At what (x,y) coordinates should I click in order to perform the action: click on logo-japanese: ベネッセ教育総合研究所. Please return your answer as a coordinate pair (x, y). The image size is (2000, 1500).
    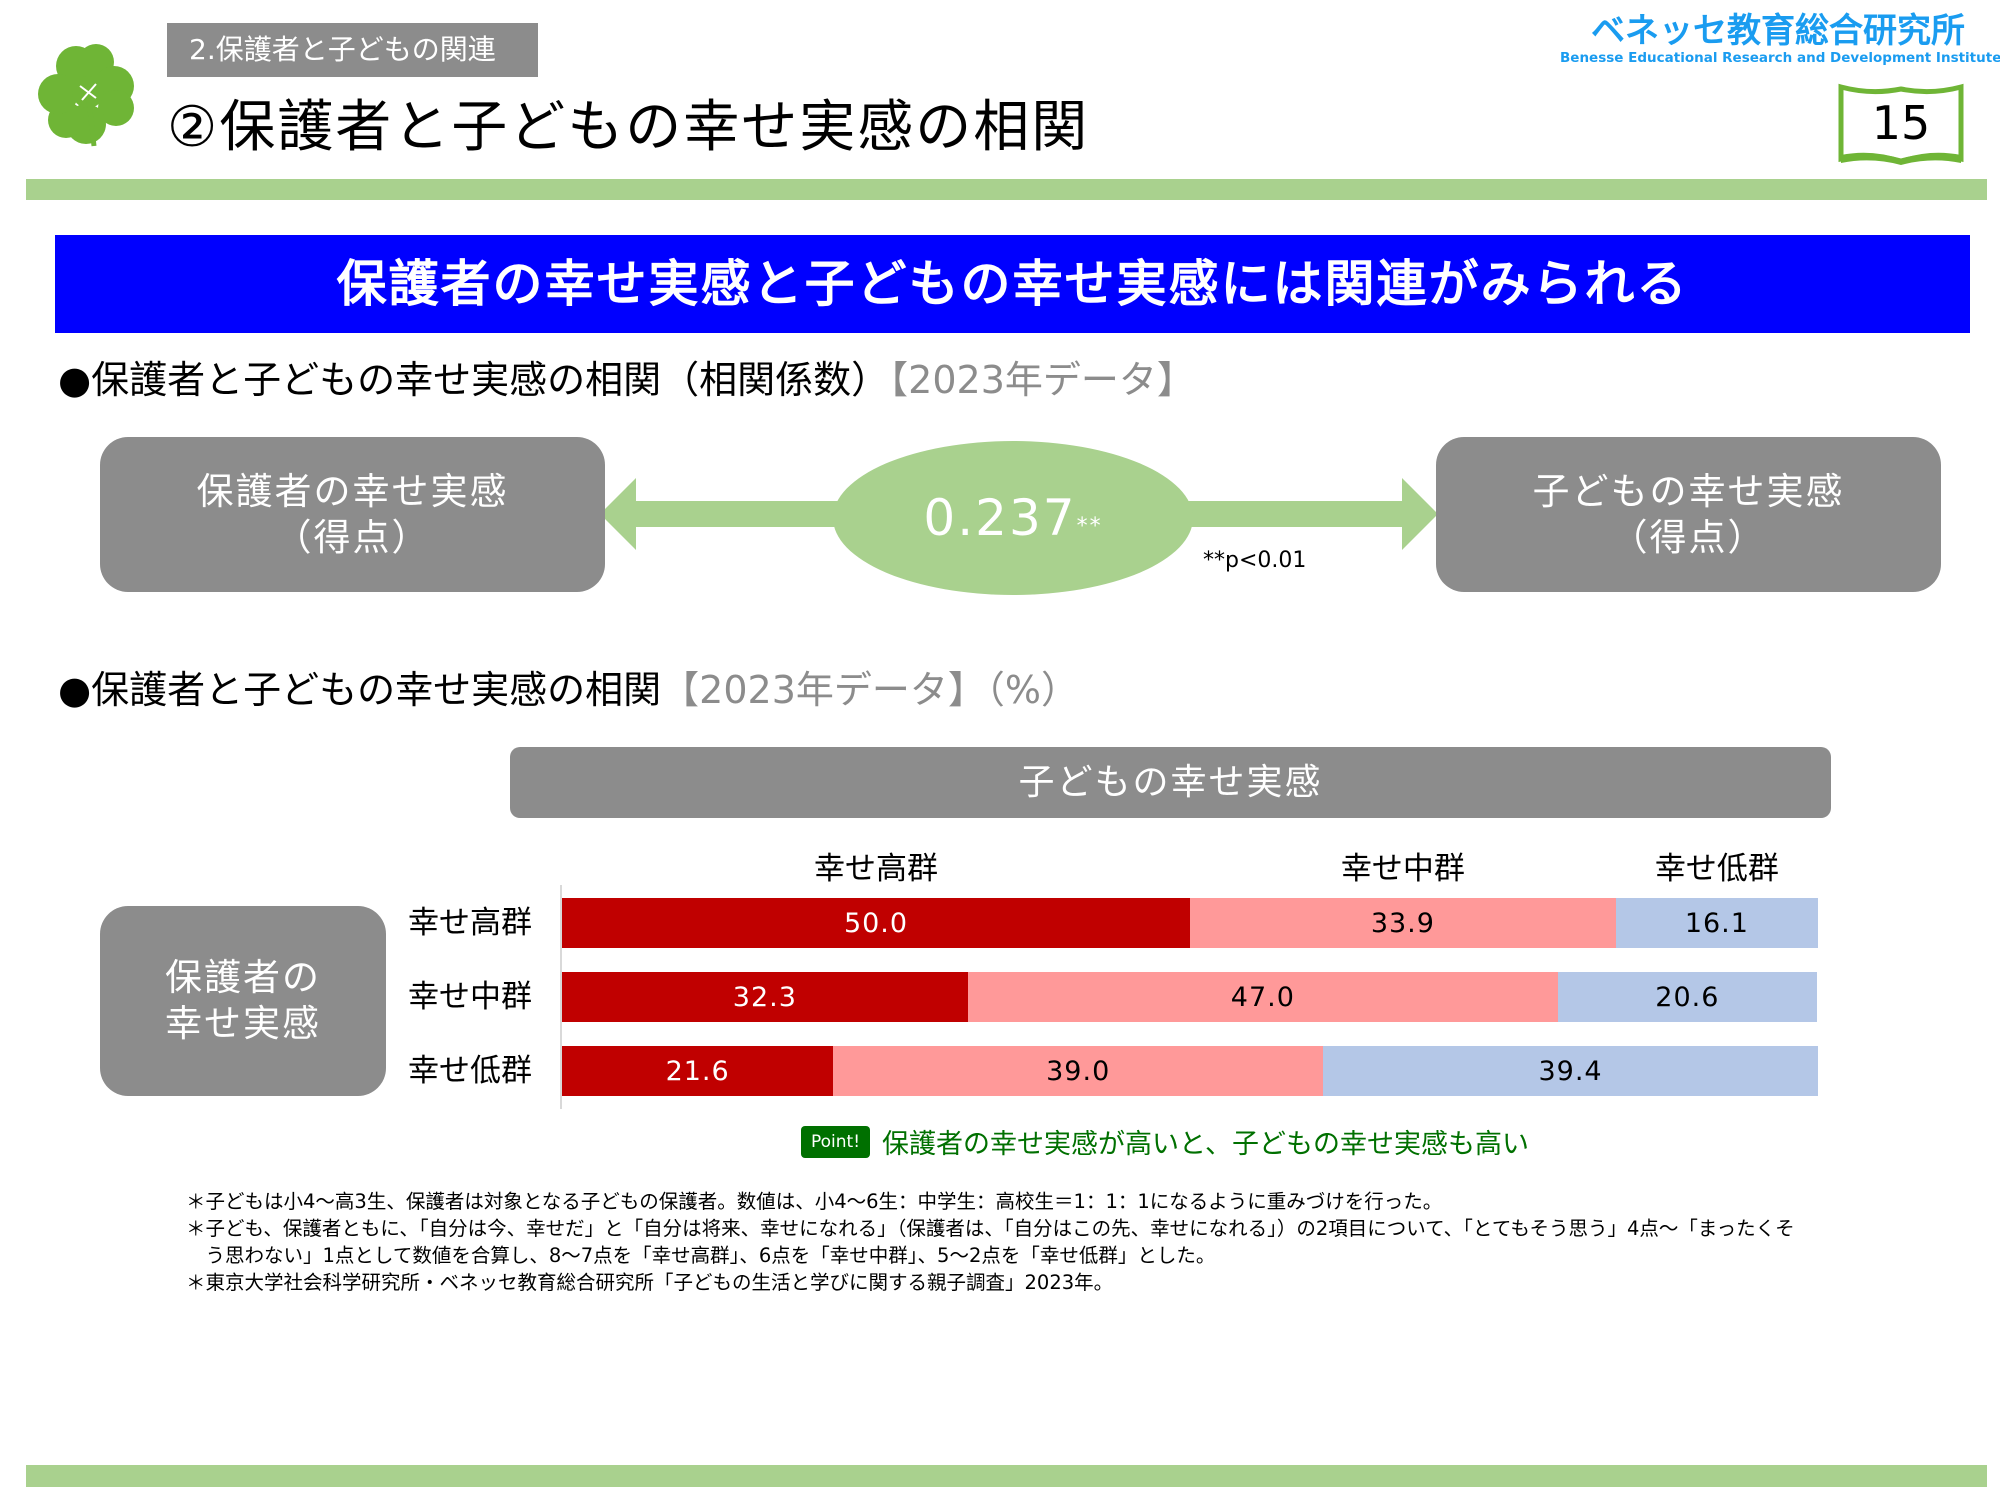
    Looking at the image, I should click on (1778, 31).